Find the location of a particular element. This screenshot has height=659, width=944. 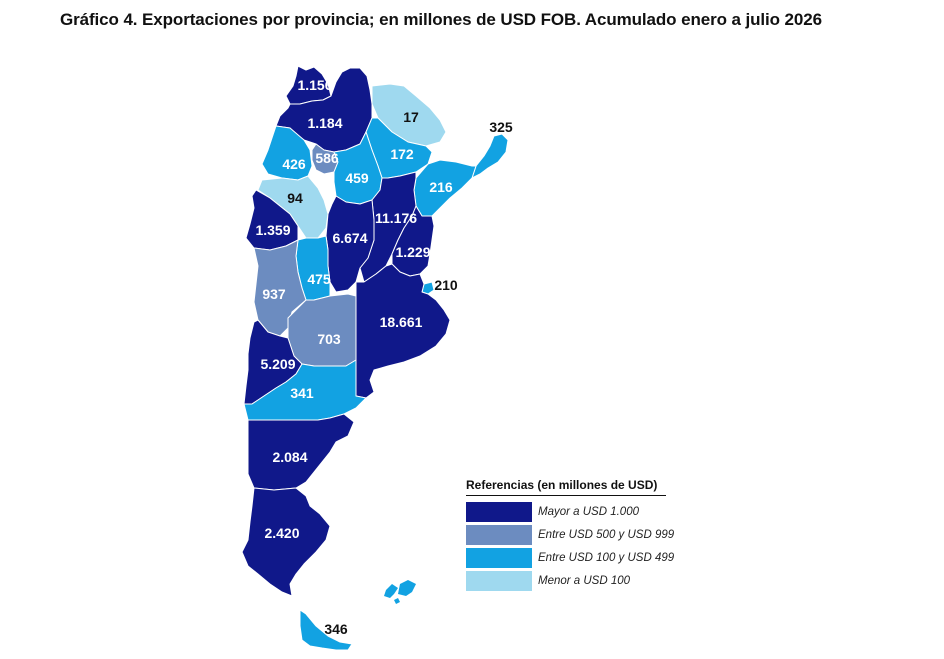

label-san-luis: 475 is located at coordinates (319, 279).